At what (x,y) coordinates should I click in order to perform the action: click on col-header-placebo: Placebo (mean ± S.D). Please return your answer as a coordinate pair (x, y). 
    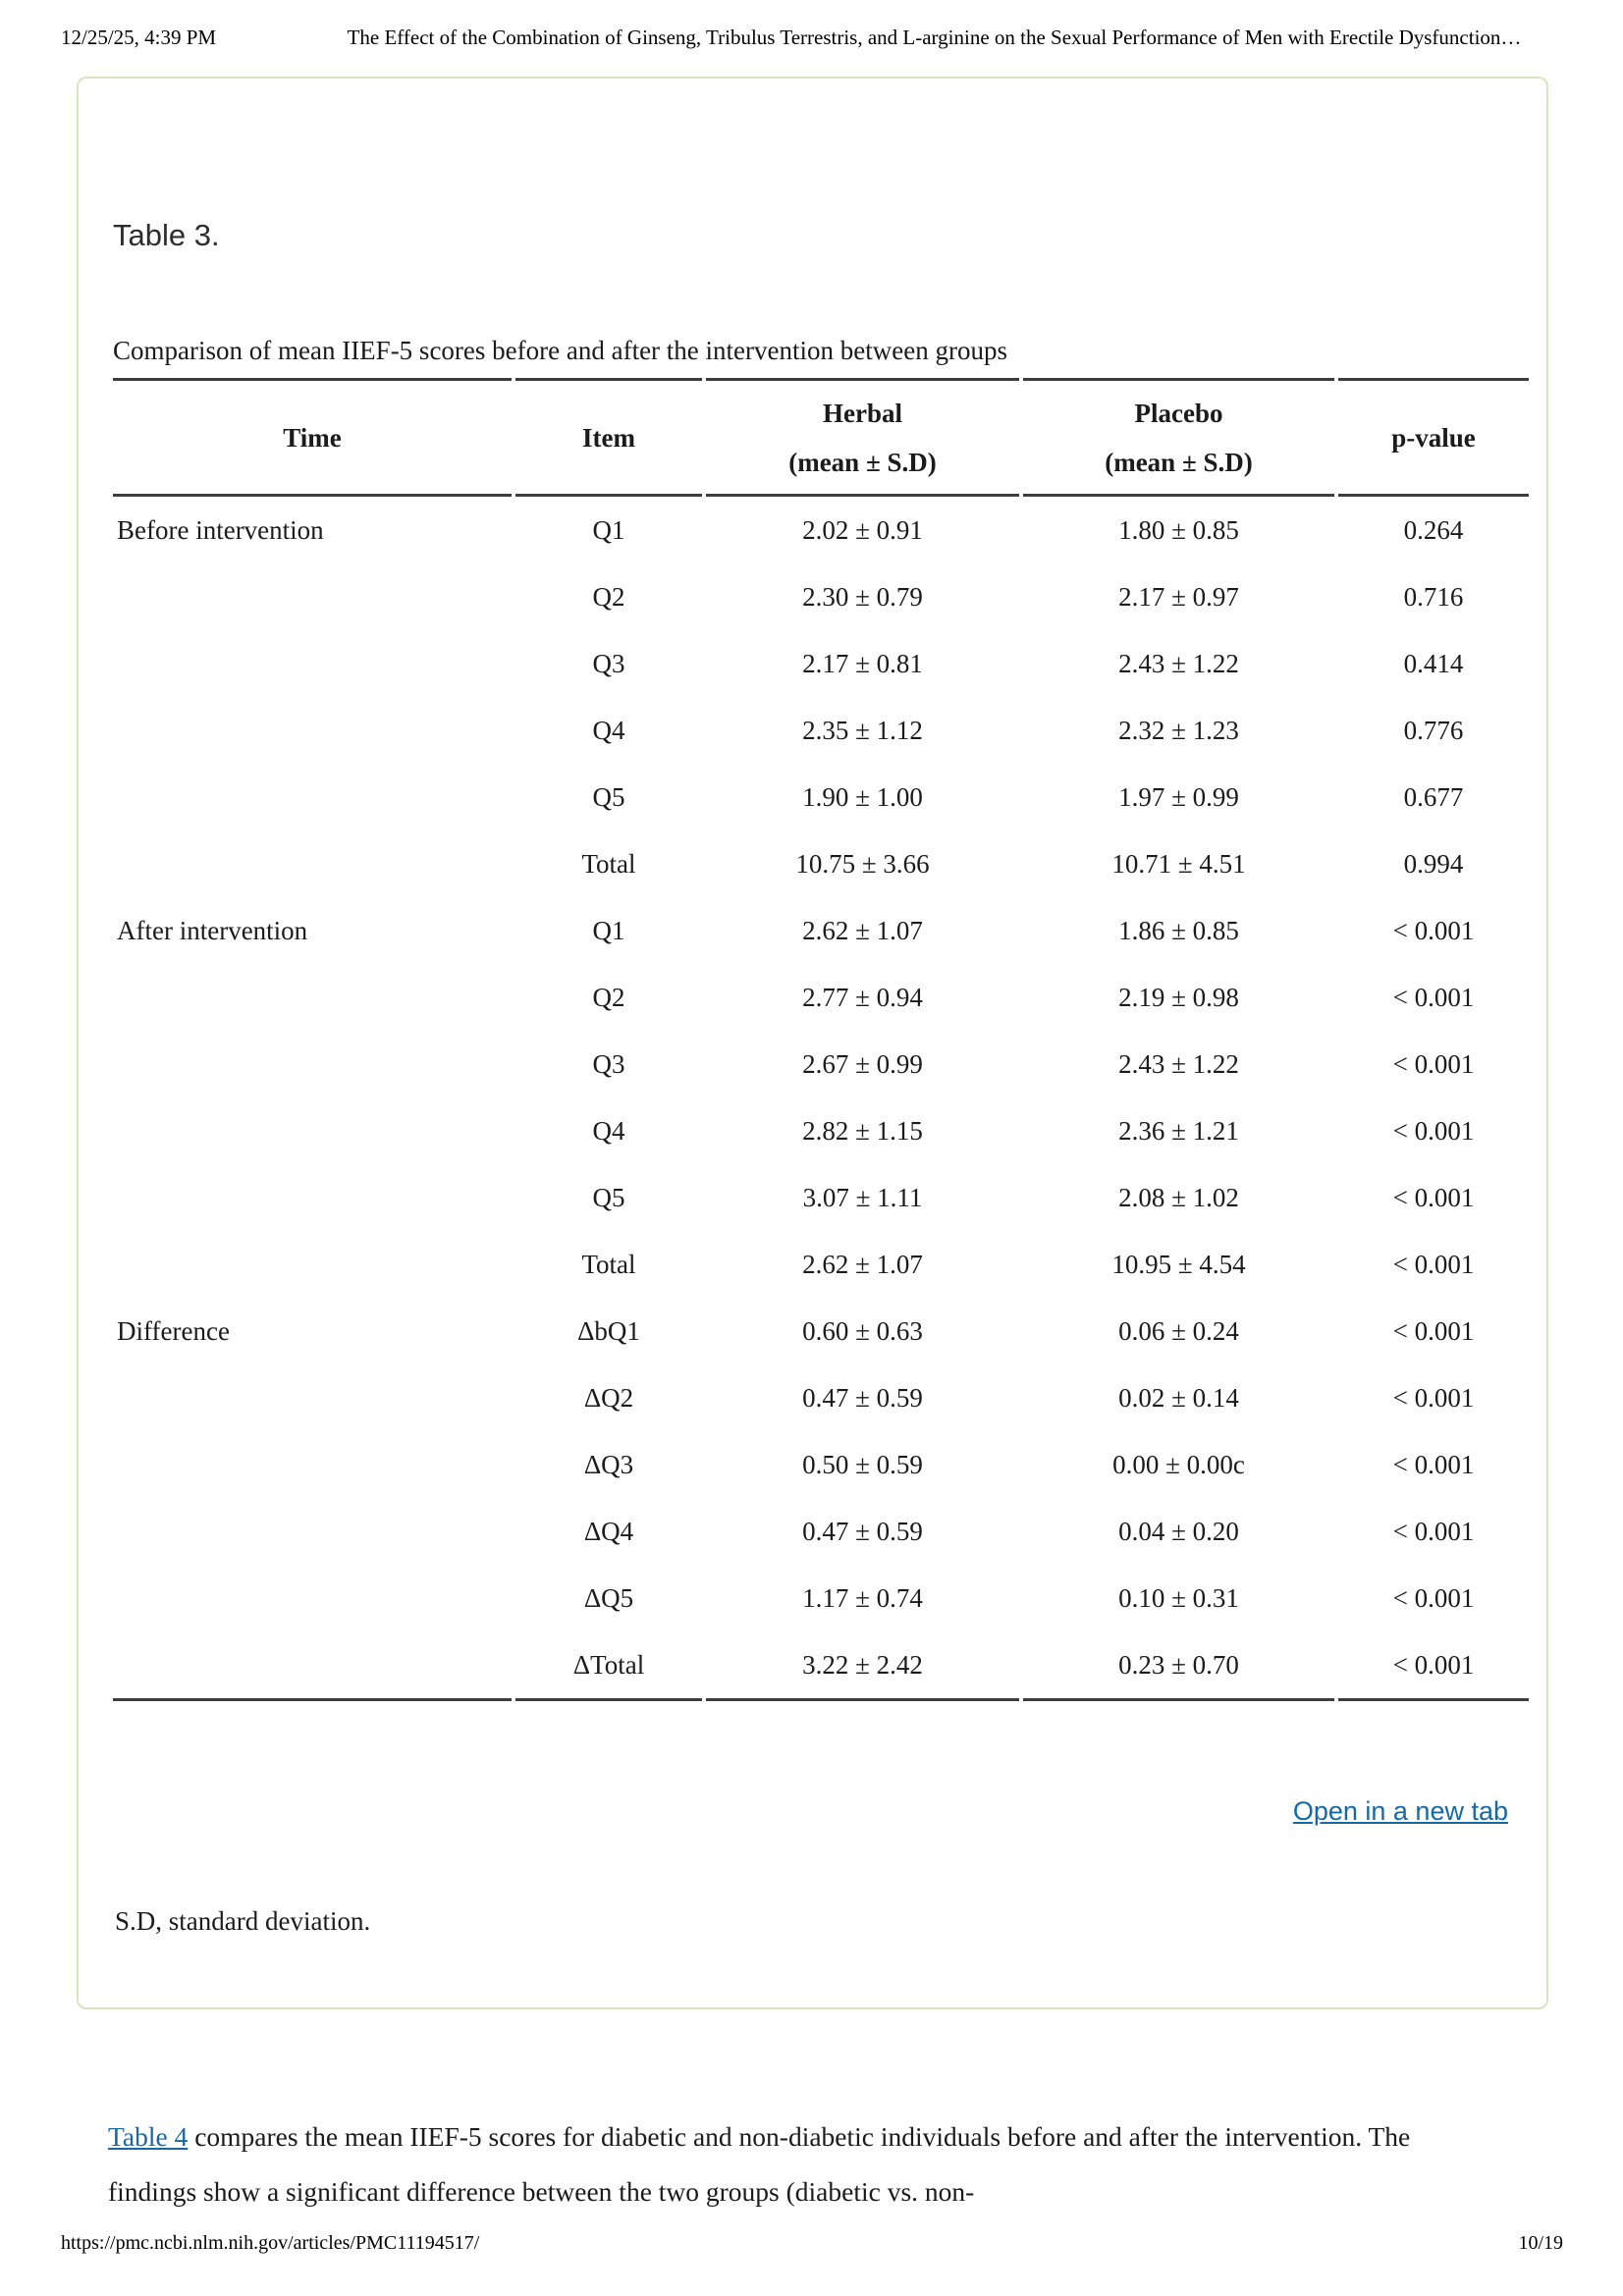
    Looking at the image, I should click on (1178, 437).